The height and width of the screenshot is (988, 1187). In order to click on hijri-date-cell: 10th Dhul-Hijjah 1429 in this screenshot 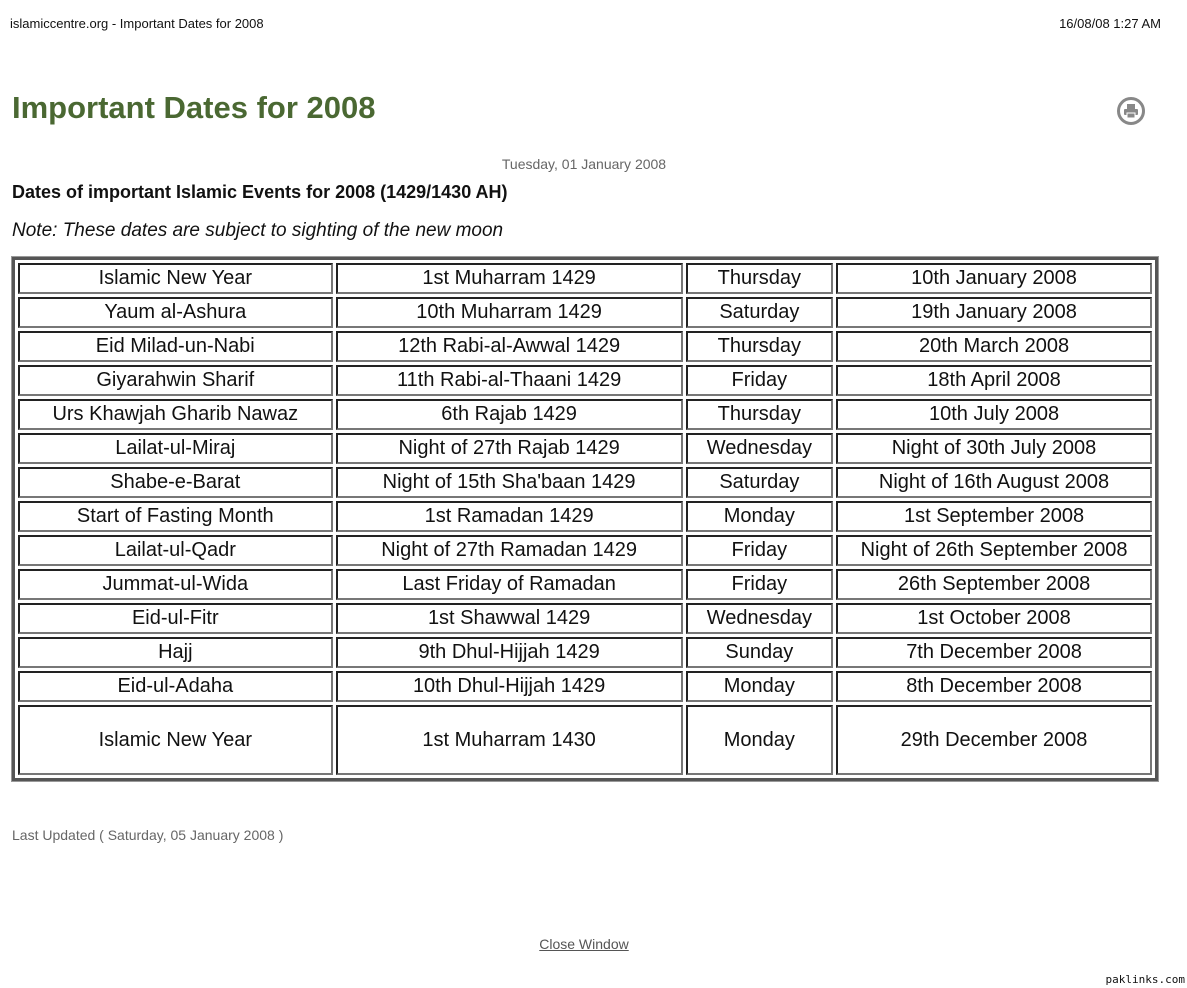, I will do `click(509, 686)`.